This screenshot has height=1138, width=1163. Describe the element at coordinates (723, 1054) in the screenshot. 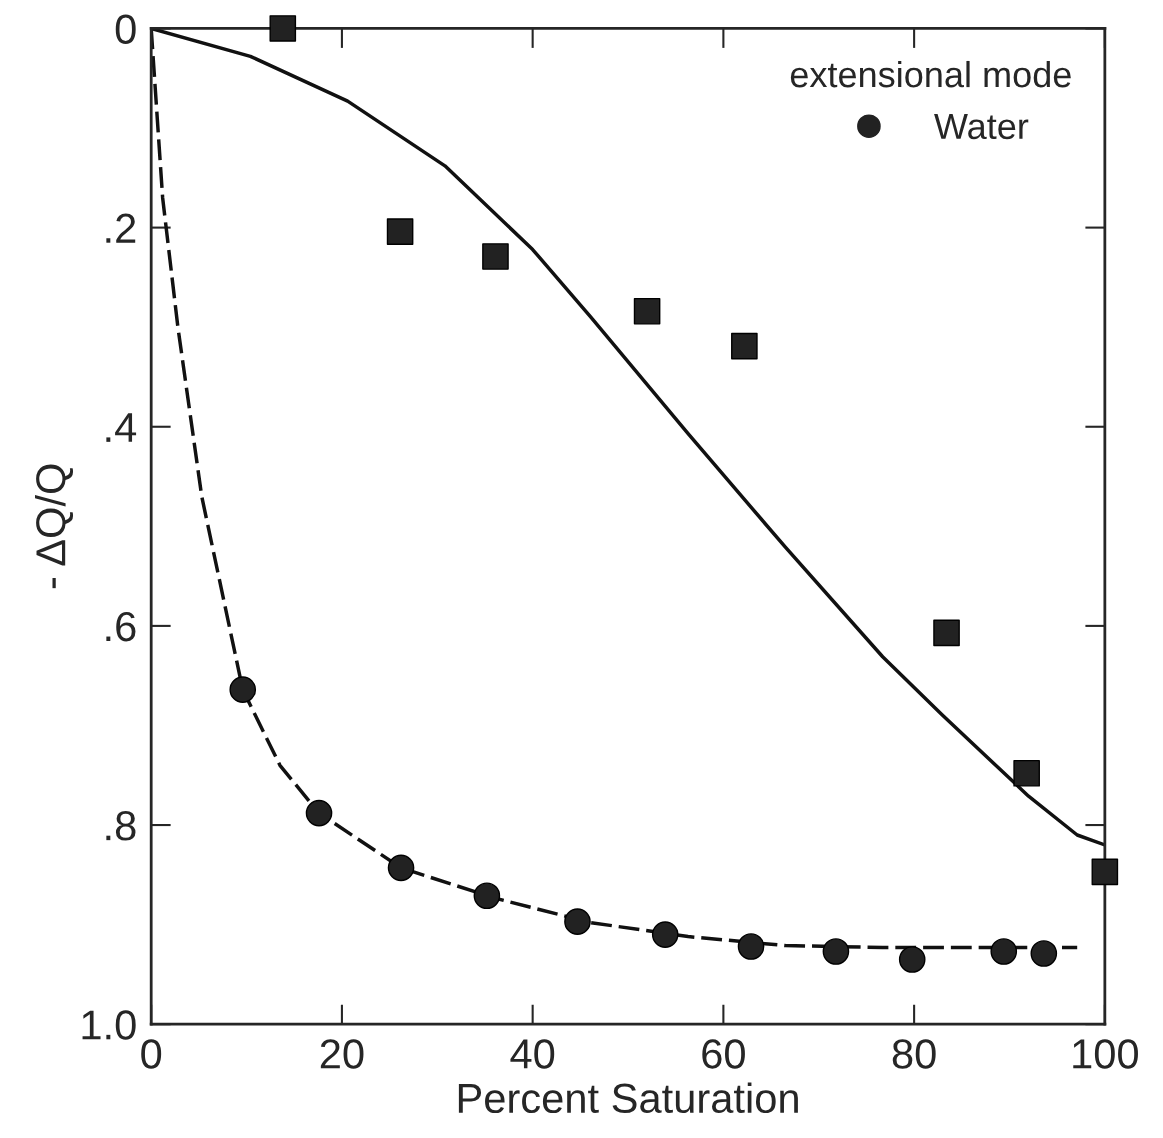

I see `x-tick-label: 60` at that location.